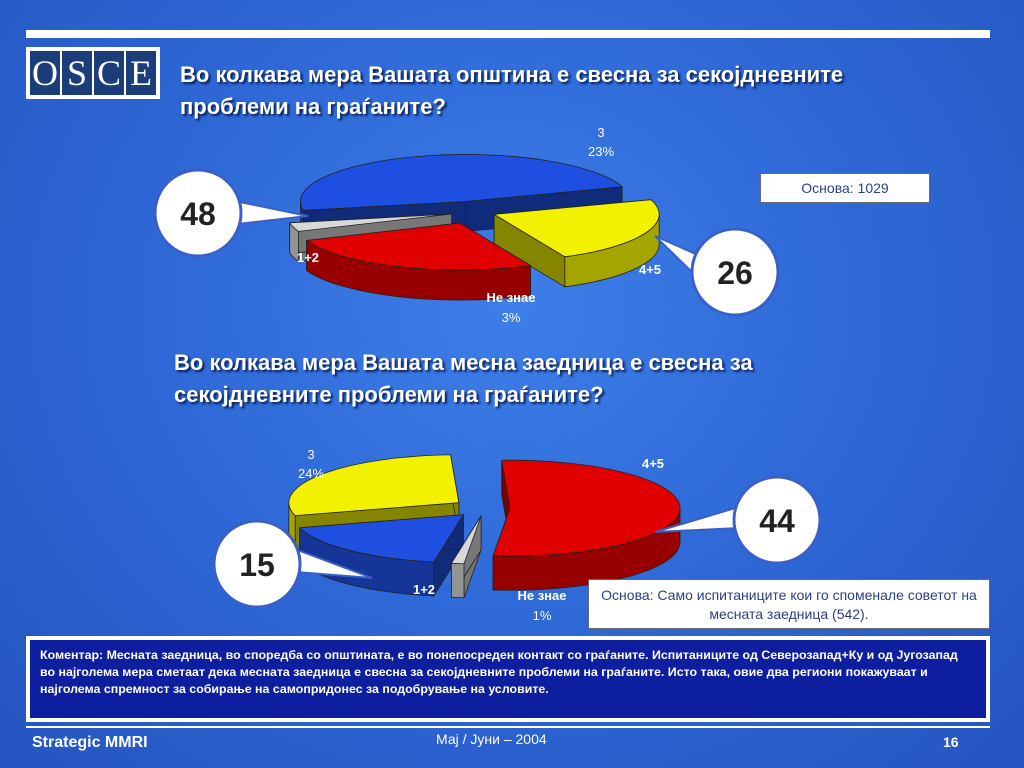  I want to click on chart-2-label-4-5: 4+5, so click(653, 463).